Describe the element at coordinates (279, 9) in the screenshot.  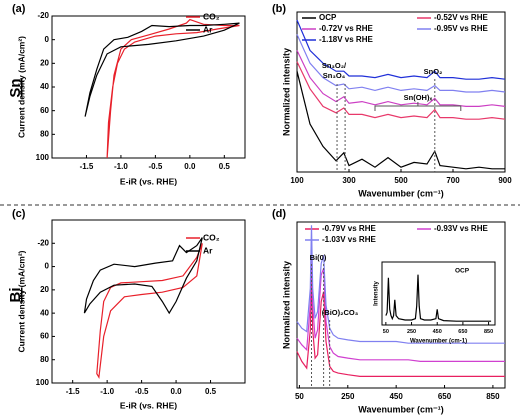
I see `panel-label: (b)` at that location.